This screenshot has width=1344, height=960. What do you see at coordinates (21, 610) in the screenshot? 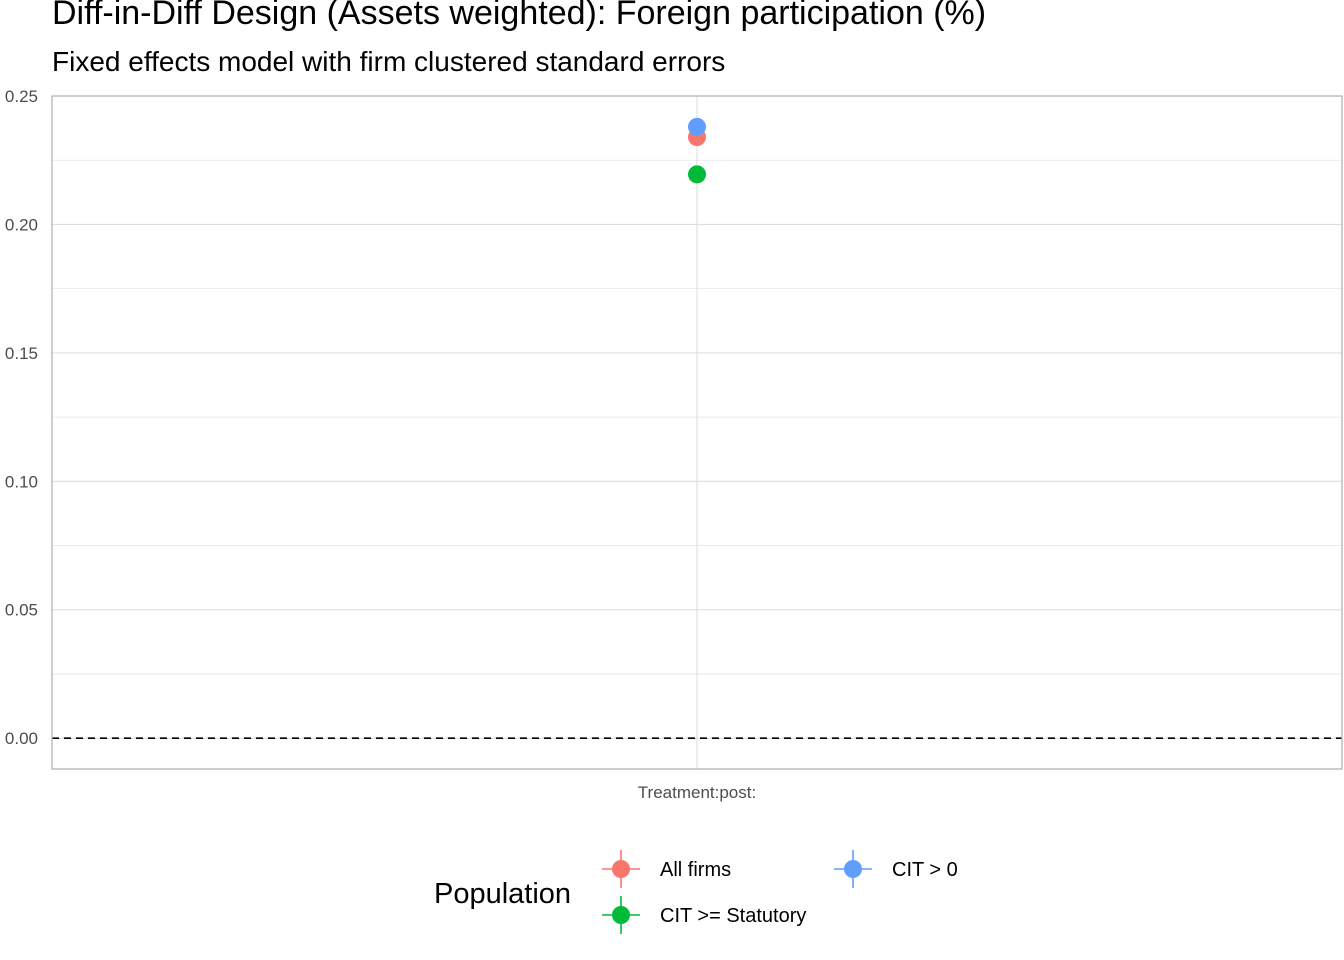
I see `y-tick-label: 0.05` at bounding box center [21, 610].